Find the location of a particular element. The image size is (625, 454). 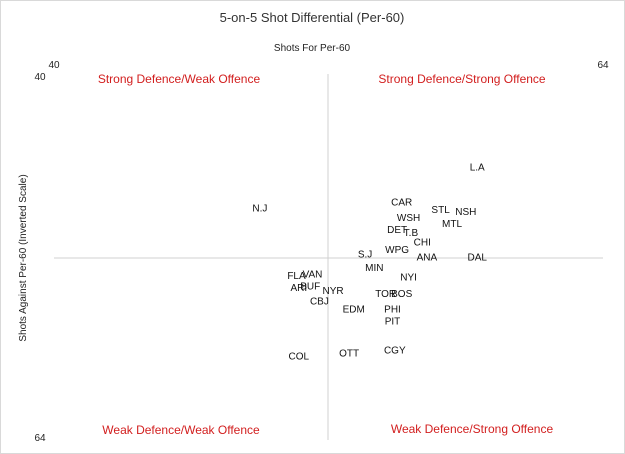

data-label-tor: TOR is located at coordinates (385, 294).